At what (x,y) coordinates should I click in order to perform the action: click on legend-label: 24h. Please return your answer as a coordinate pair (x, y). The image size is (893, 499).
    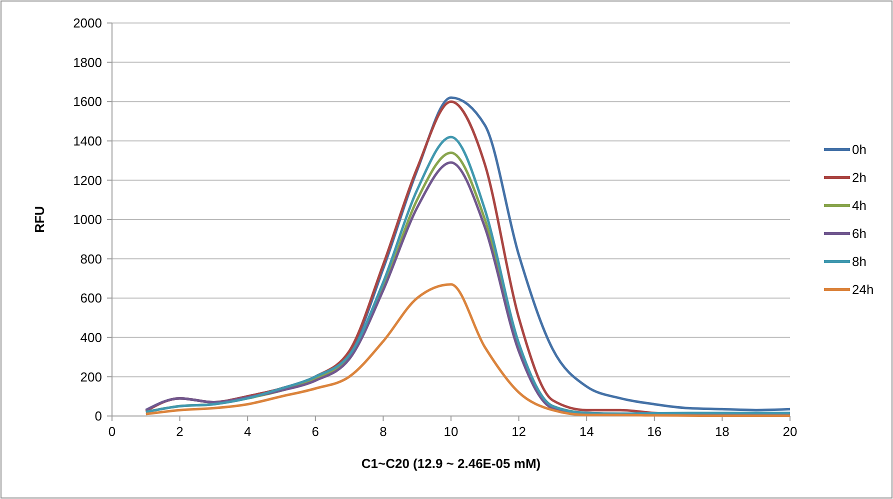
    Looking at the image, I should click on (863, 290).